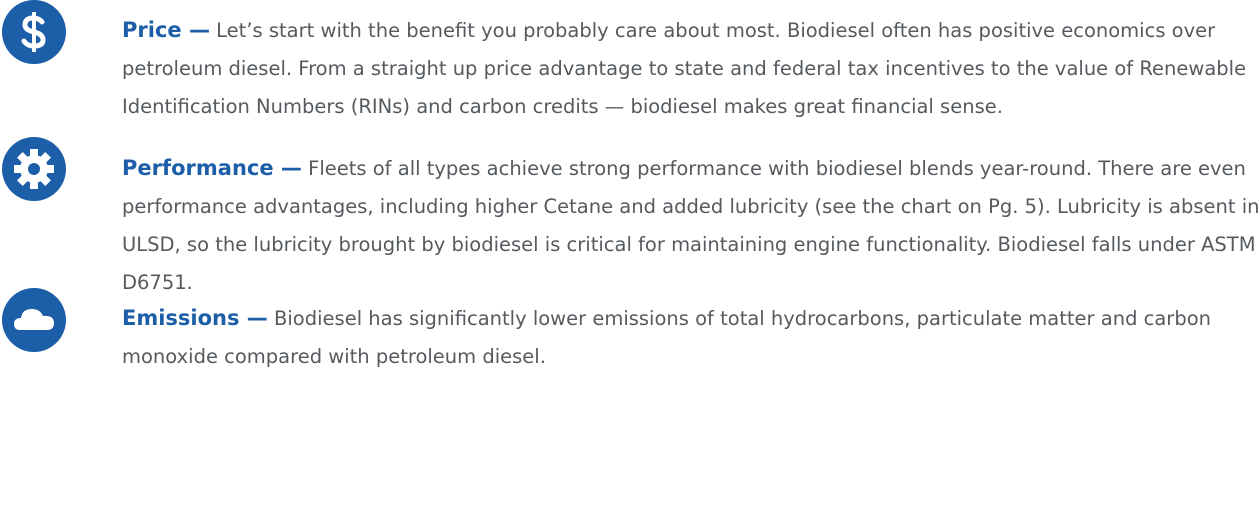 The image size is (1260, 515). Describe the element at coordinates (212, 168) in the screenshot. I see `item-title: Performance —` at that location.